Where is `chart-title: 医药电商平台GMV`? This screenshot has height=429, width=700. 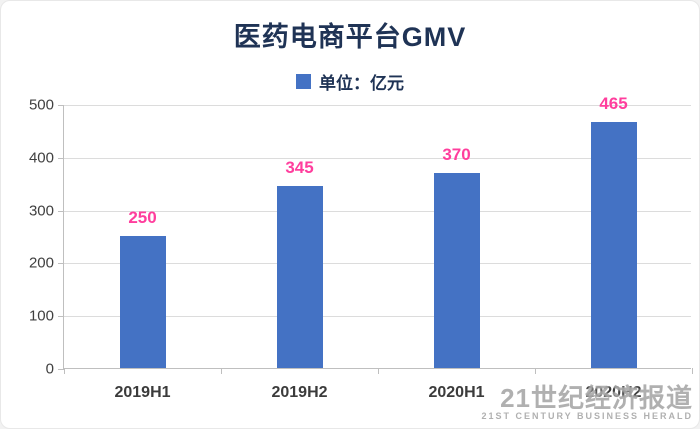
chart-title: 医药电商平台GMV is located at coordinates (350, 37).